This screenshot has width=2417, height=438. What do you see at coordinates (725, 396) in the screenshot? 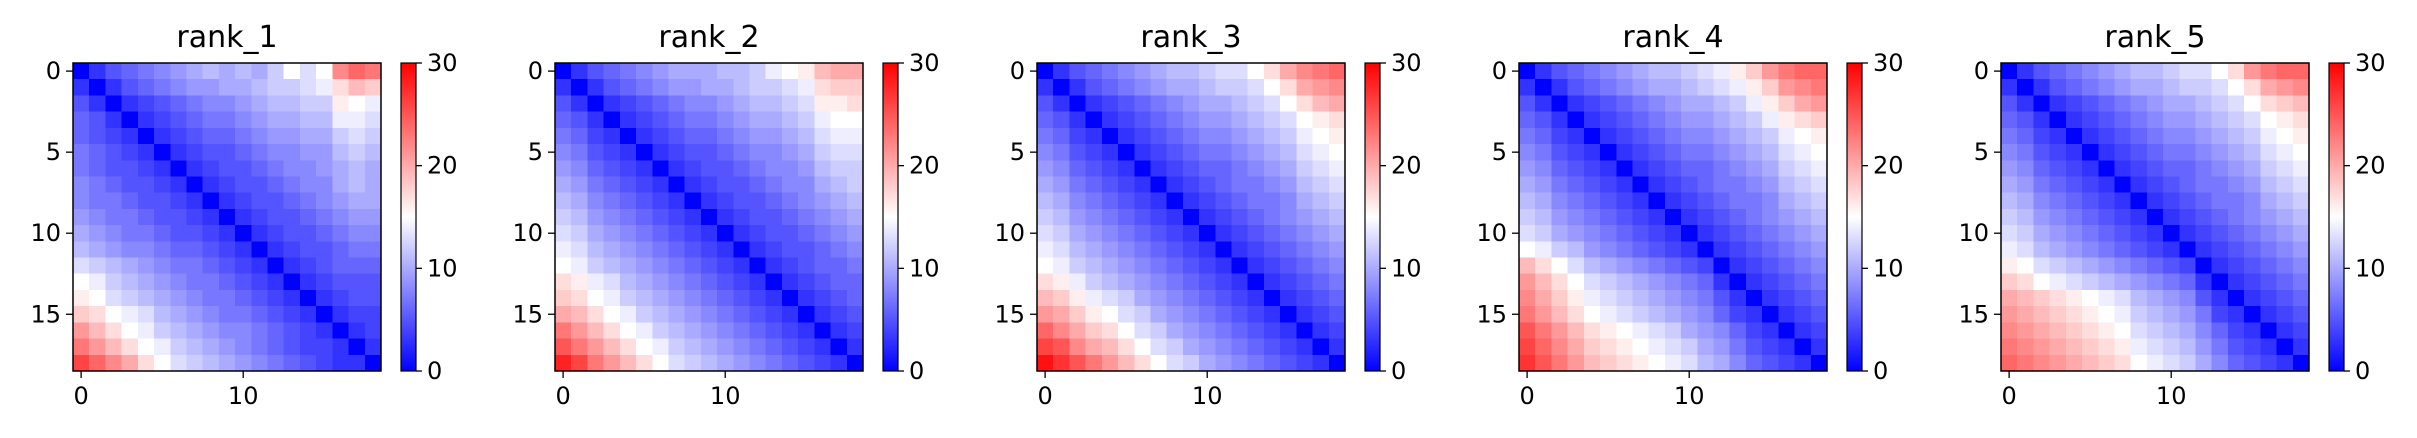
I see `x-tick-label: 10` at bounding box center [725, 396].